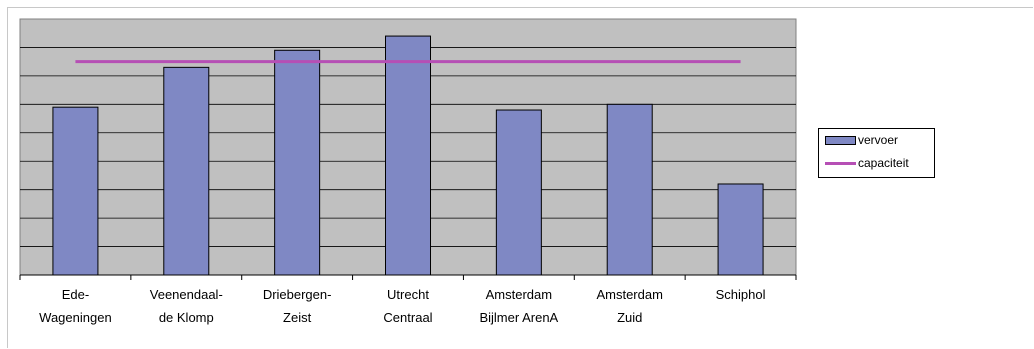  What do you see at coordinates (75, 306) in the screenshot?
I see `x-tick-label: Ede-Wageningen` at bounding box center [75, 306].